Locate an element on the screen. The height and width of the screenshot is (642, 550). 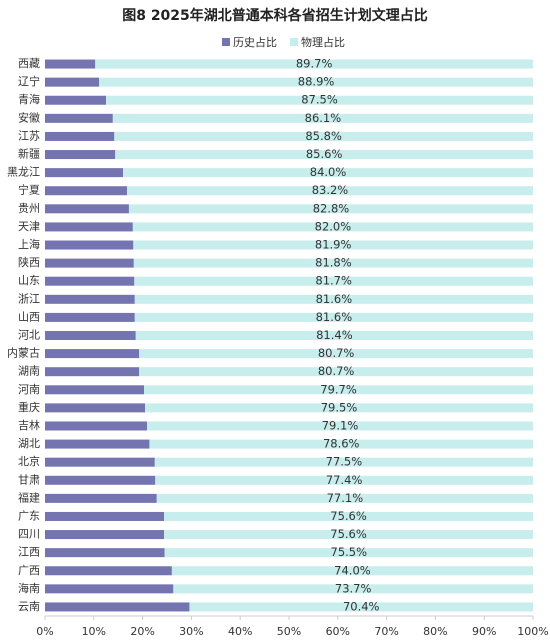
data-label: 80.7% is located at coordinates (336, 353).